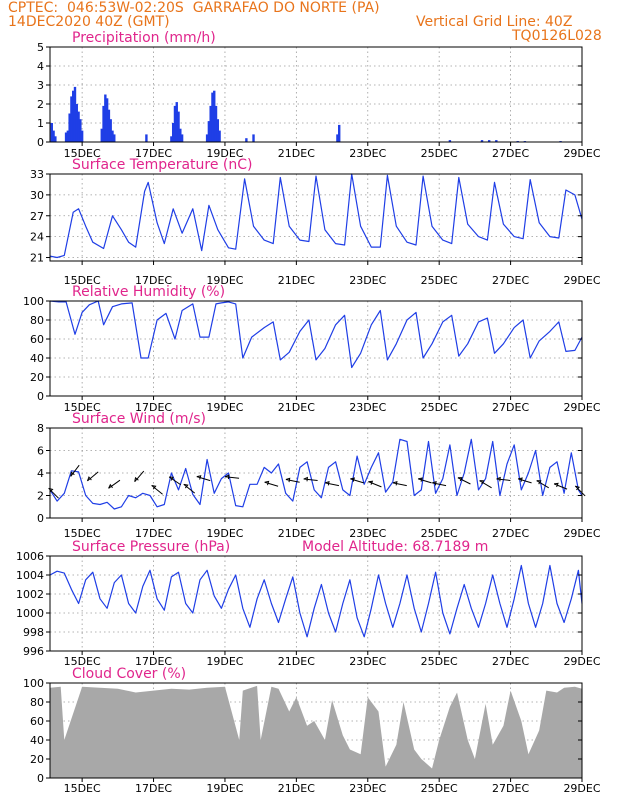  What do you see at coordinates (33, 651) in the screenshot?
I see `y-tick-label: 996` at bounding box center [33, 651].